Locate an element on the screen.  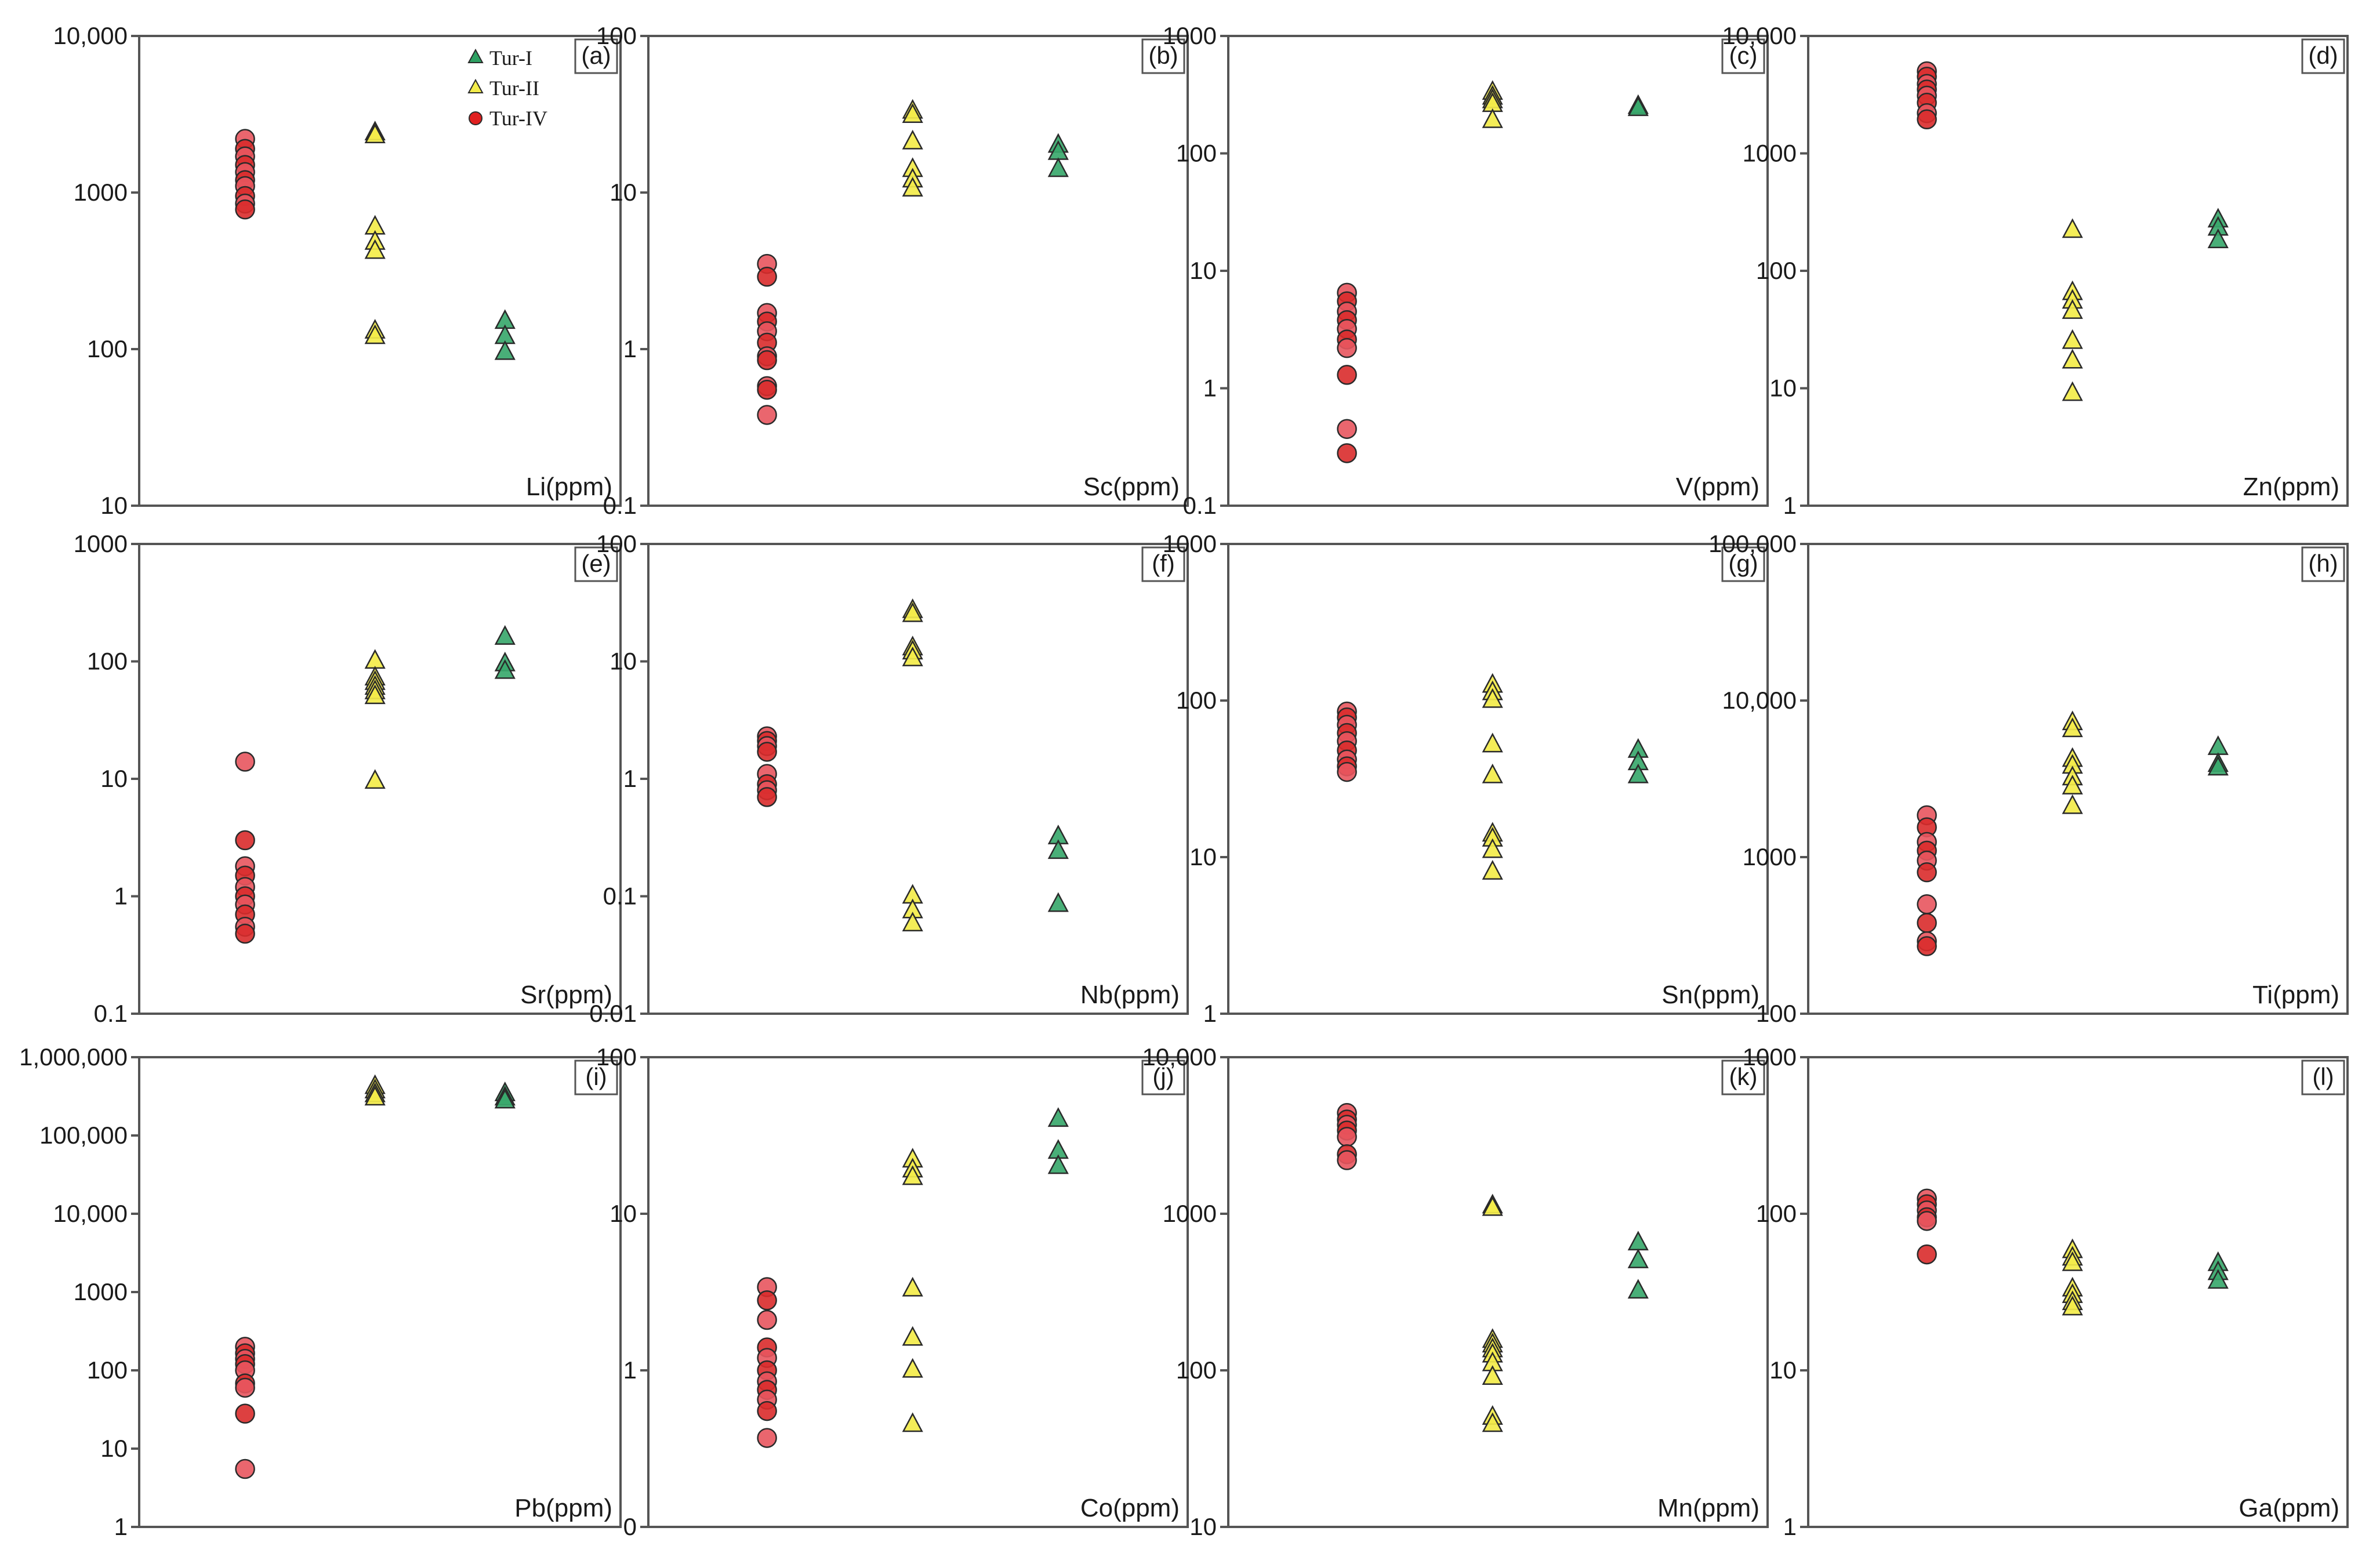
panel-label-box: (d) is located at coordinates (2323, 56).